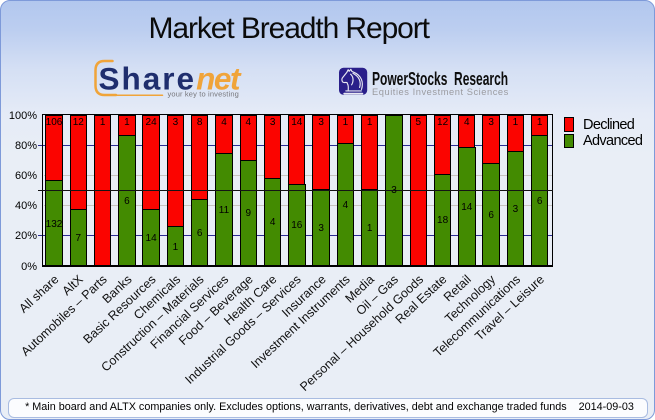  Describe the element at coordinates (203, 94) in the screenshot. I see `svg-text: your key to investing` at that location.